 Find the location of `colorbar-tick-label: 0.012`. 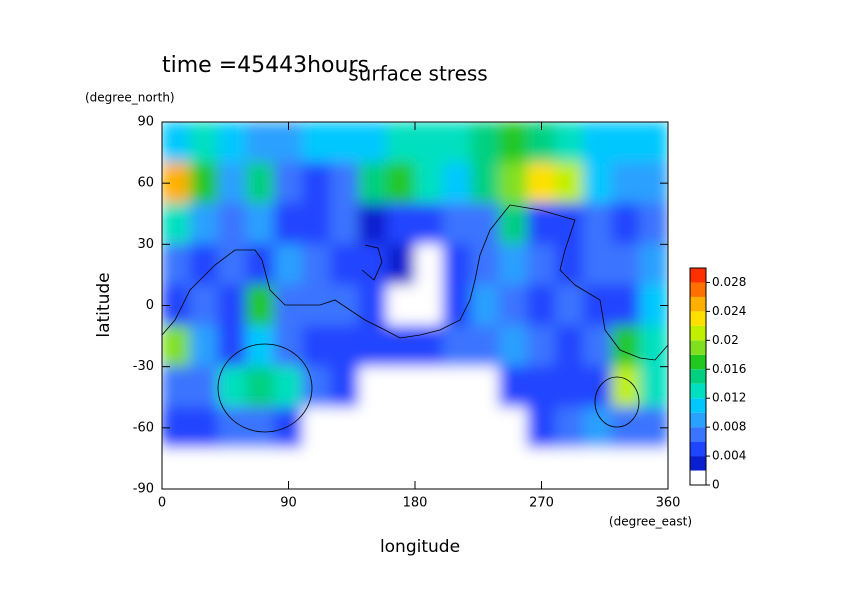

colorbar-tick-label: 0.012 is located at coordinates (729, 398).